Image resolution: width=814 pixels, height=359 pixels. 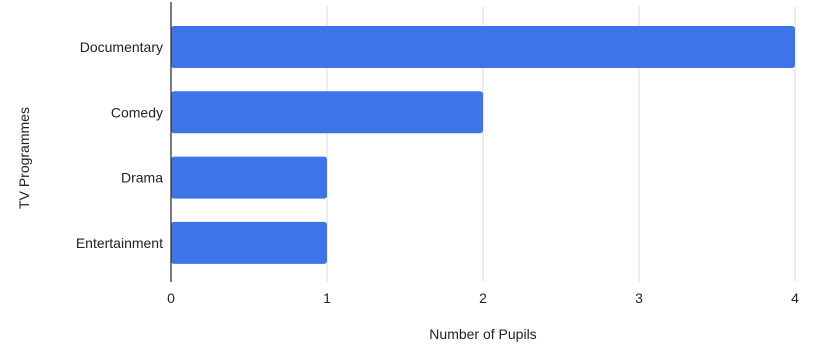 What do you see at coordinates (327, 112) in the screenshot?
I see `bar-comedy` at bounding box center [327, 112].